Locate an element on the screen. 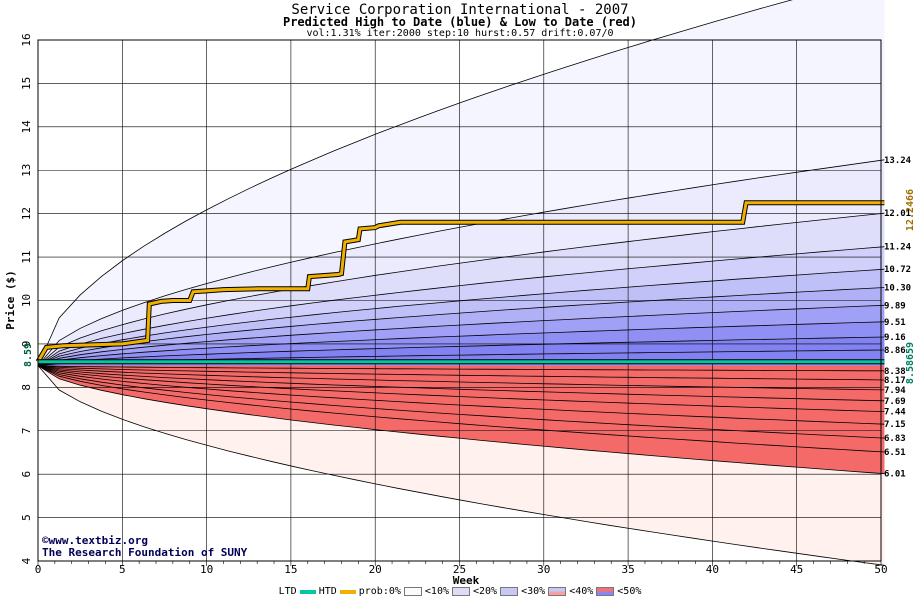 This screenshot has width=920, height=600. legend-ltd-label: LTD is located at coordinates (287, 591).